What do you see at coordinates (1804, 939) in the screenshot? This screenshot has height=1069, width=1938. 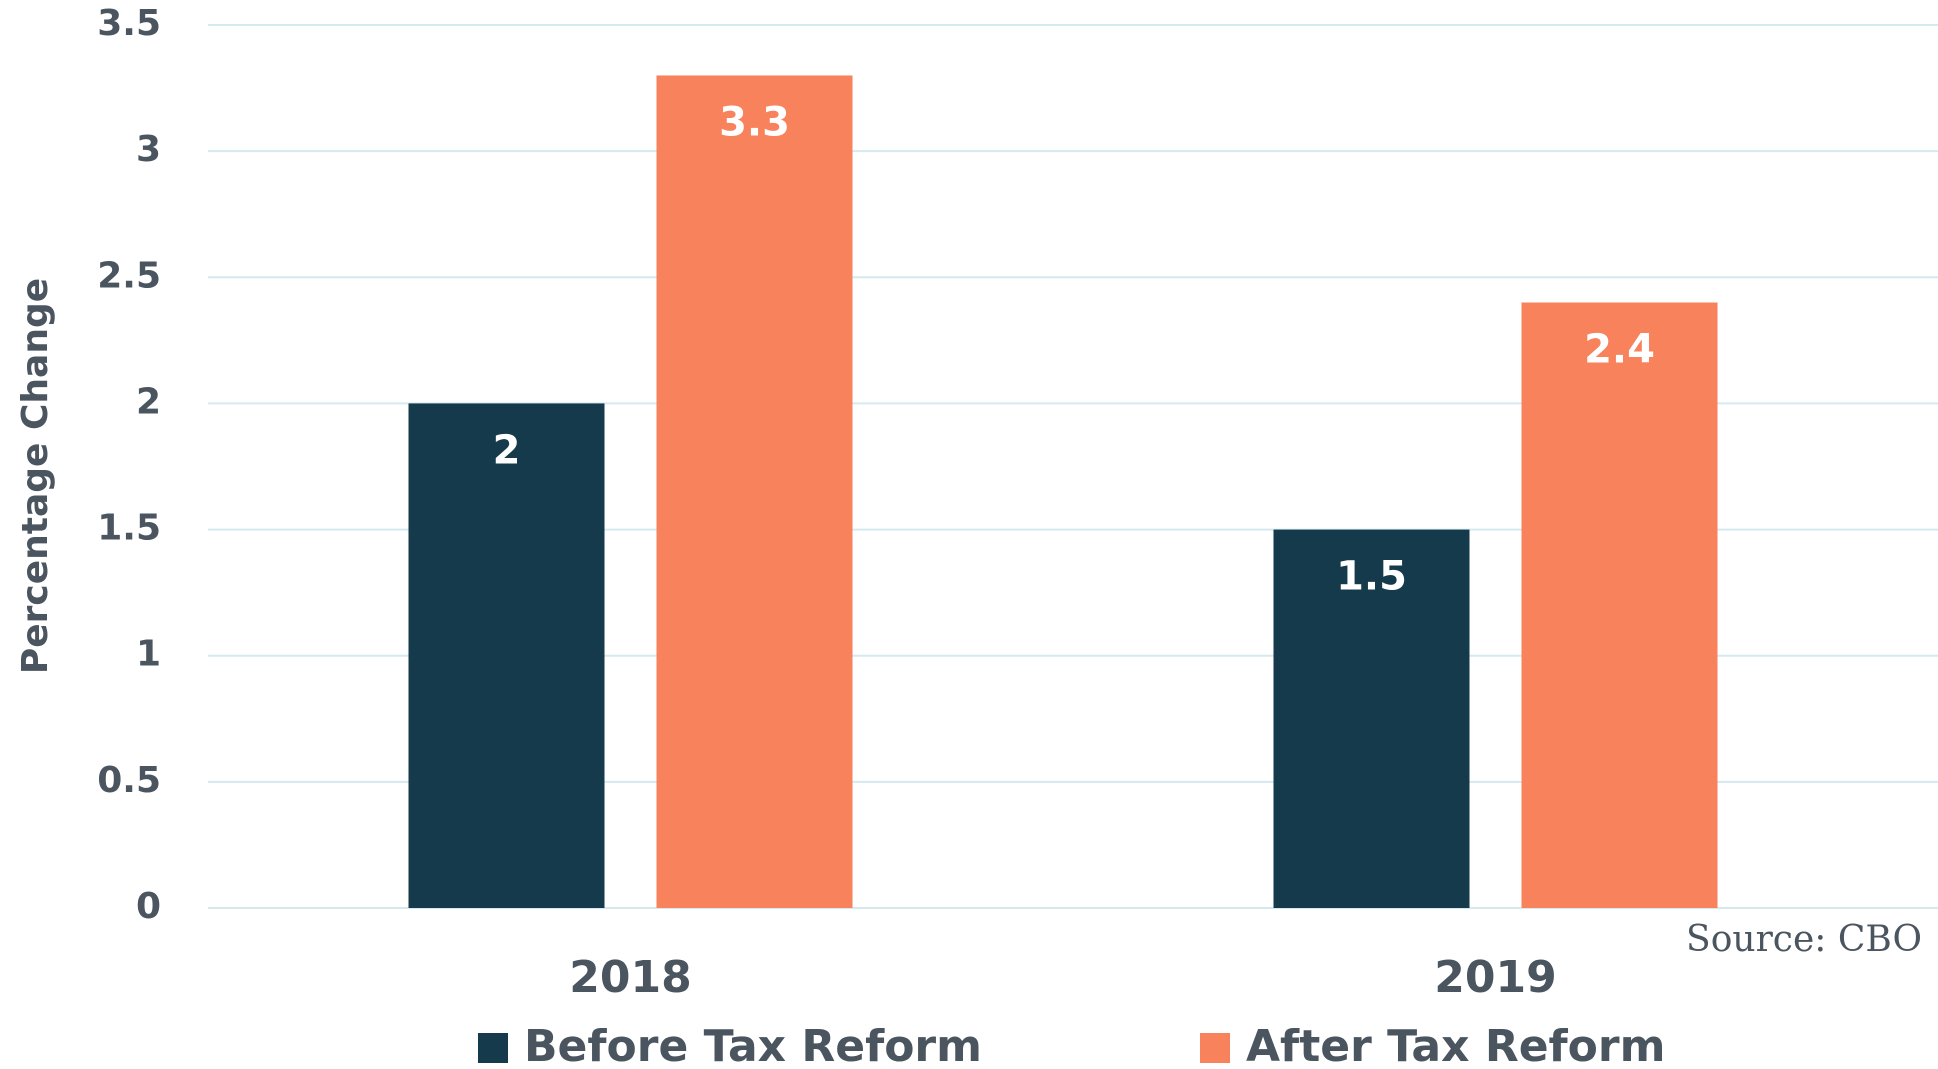 I see `source-note: Source: CBO` at bounding box center [1804, 939].